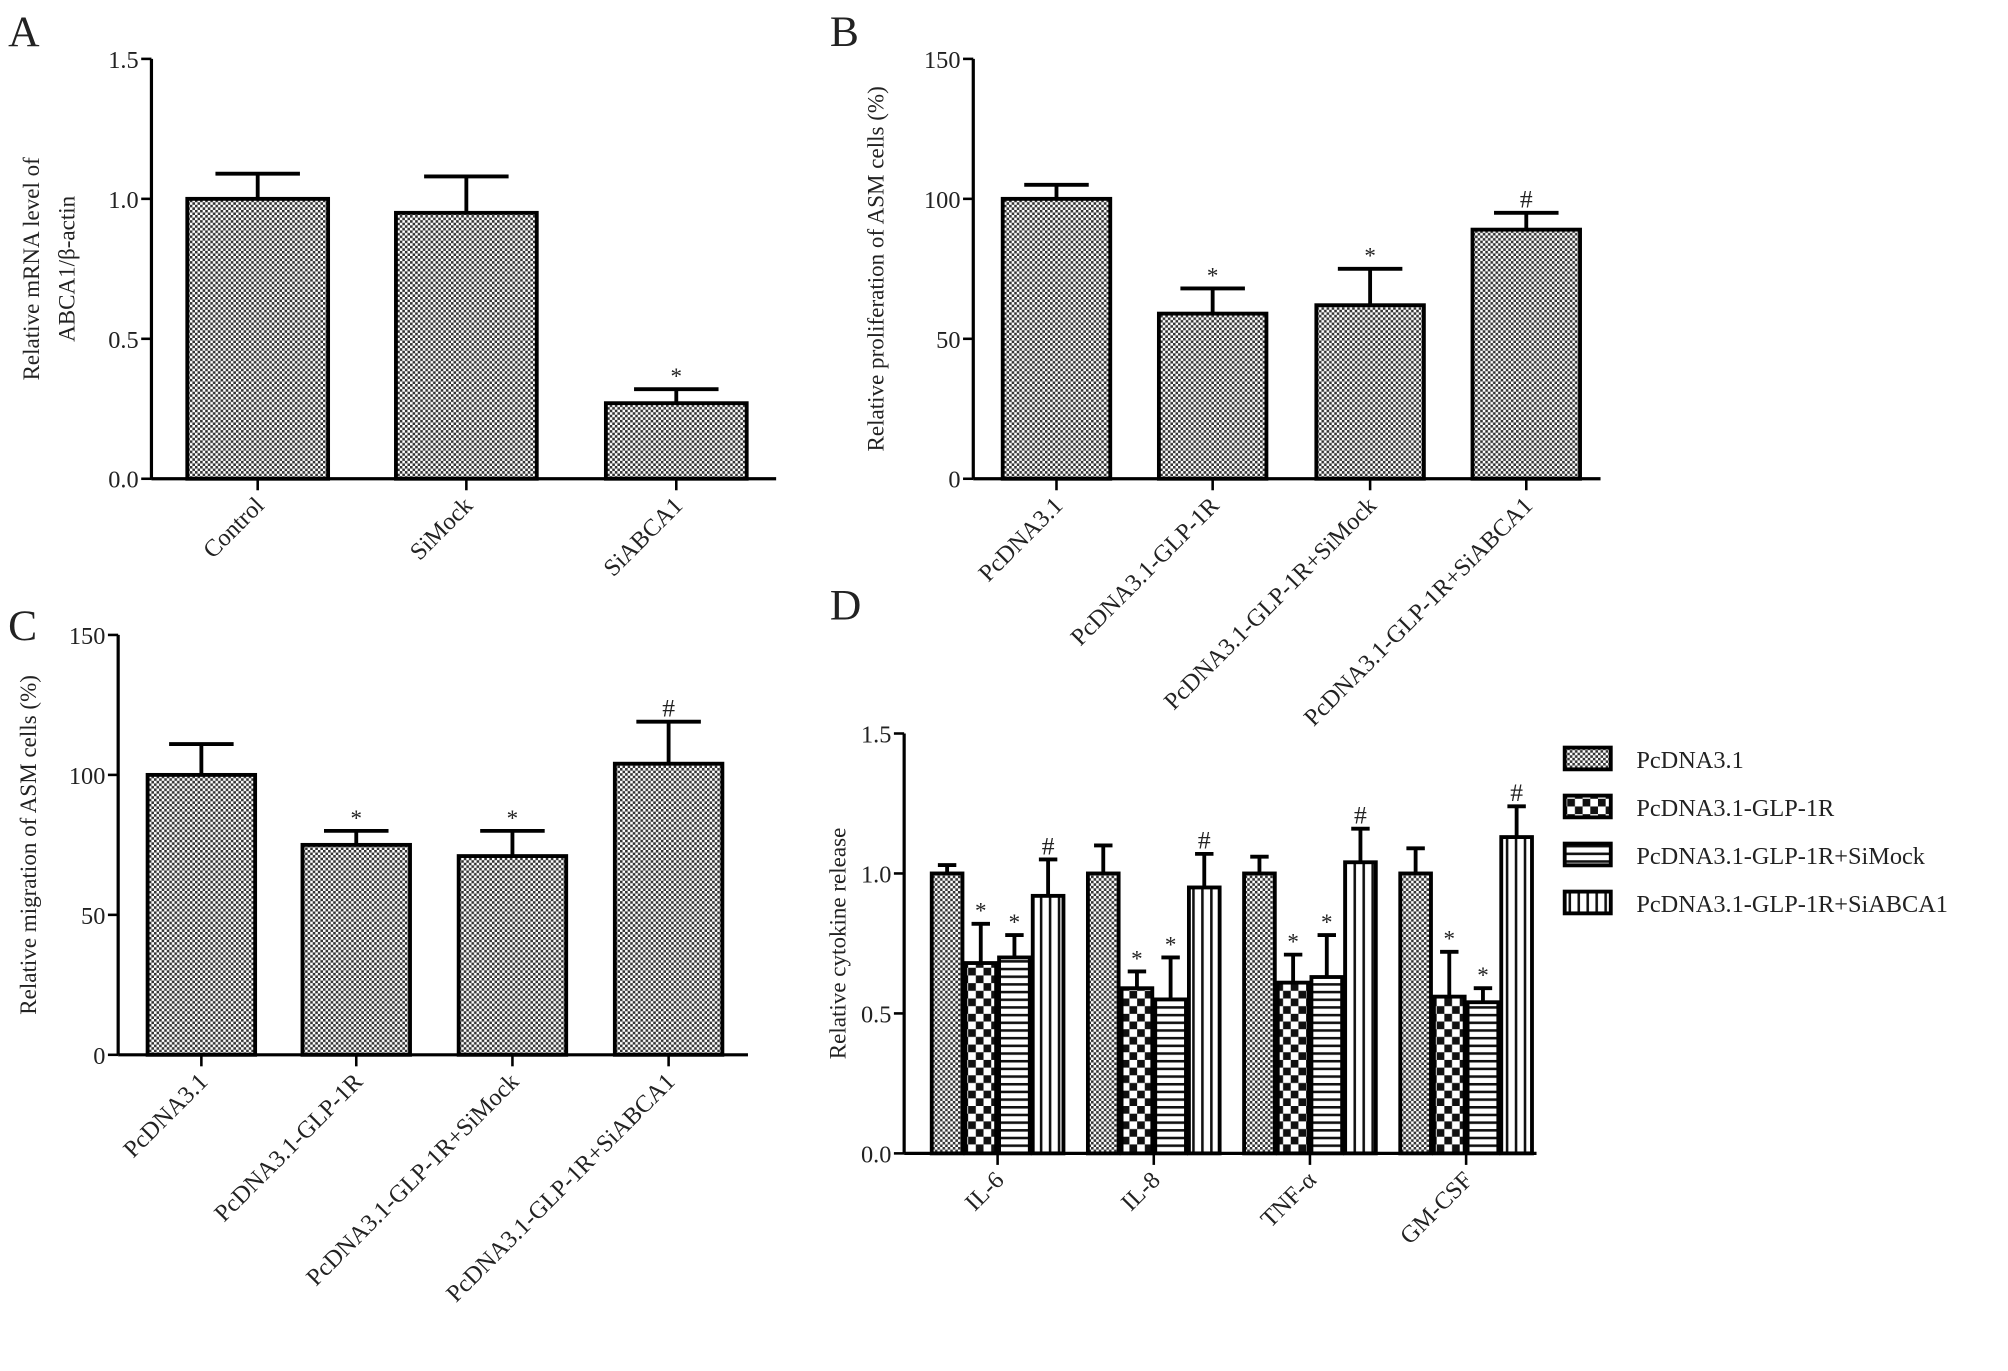 The image size is (2008, 1371). Describe the element at coordinates (1436, 1208) in the screenshot. I see `x-tick-label: GM-CSF` at that location.